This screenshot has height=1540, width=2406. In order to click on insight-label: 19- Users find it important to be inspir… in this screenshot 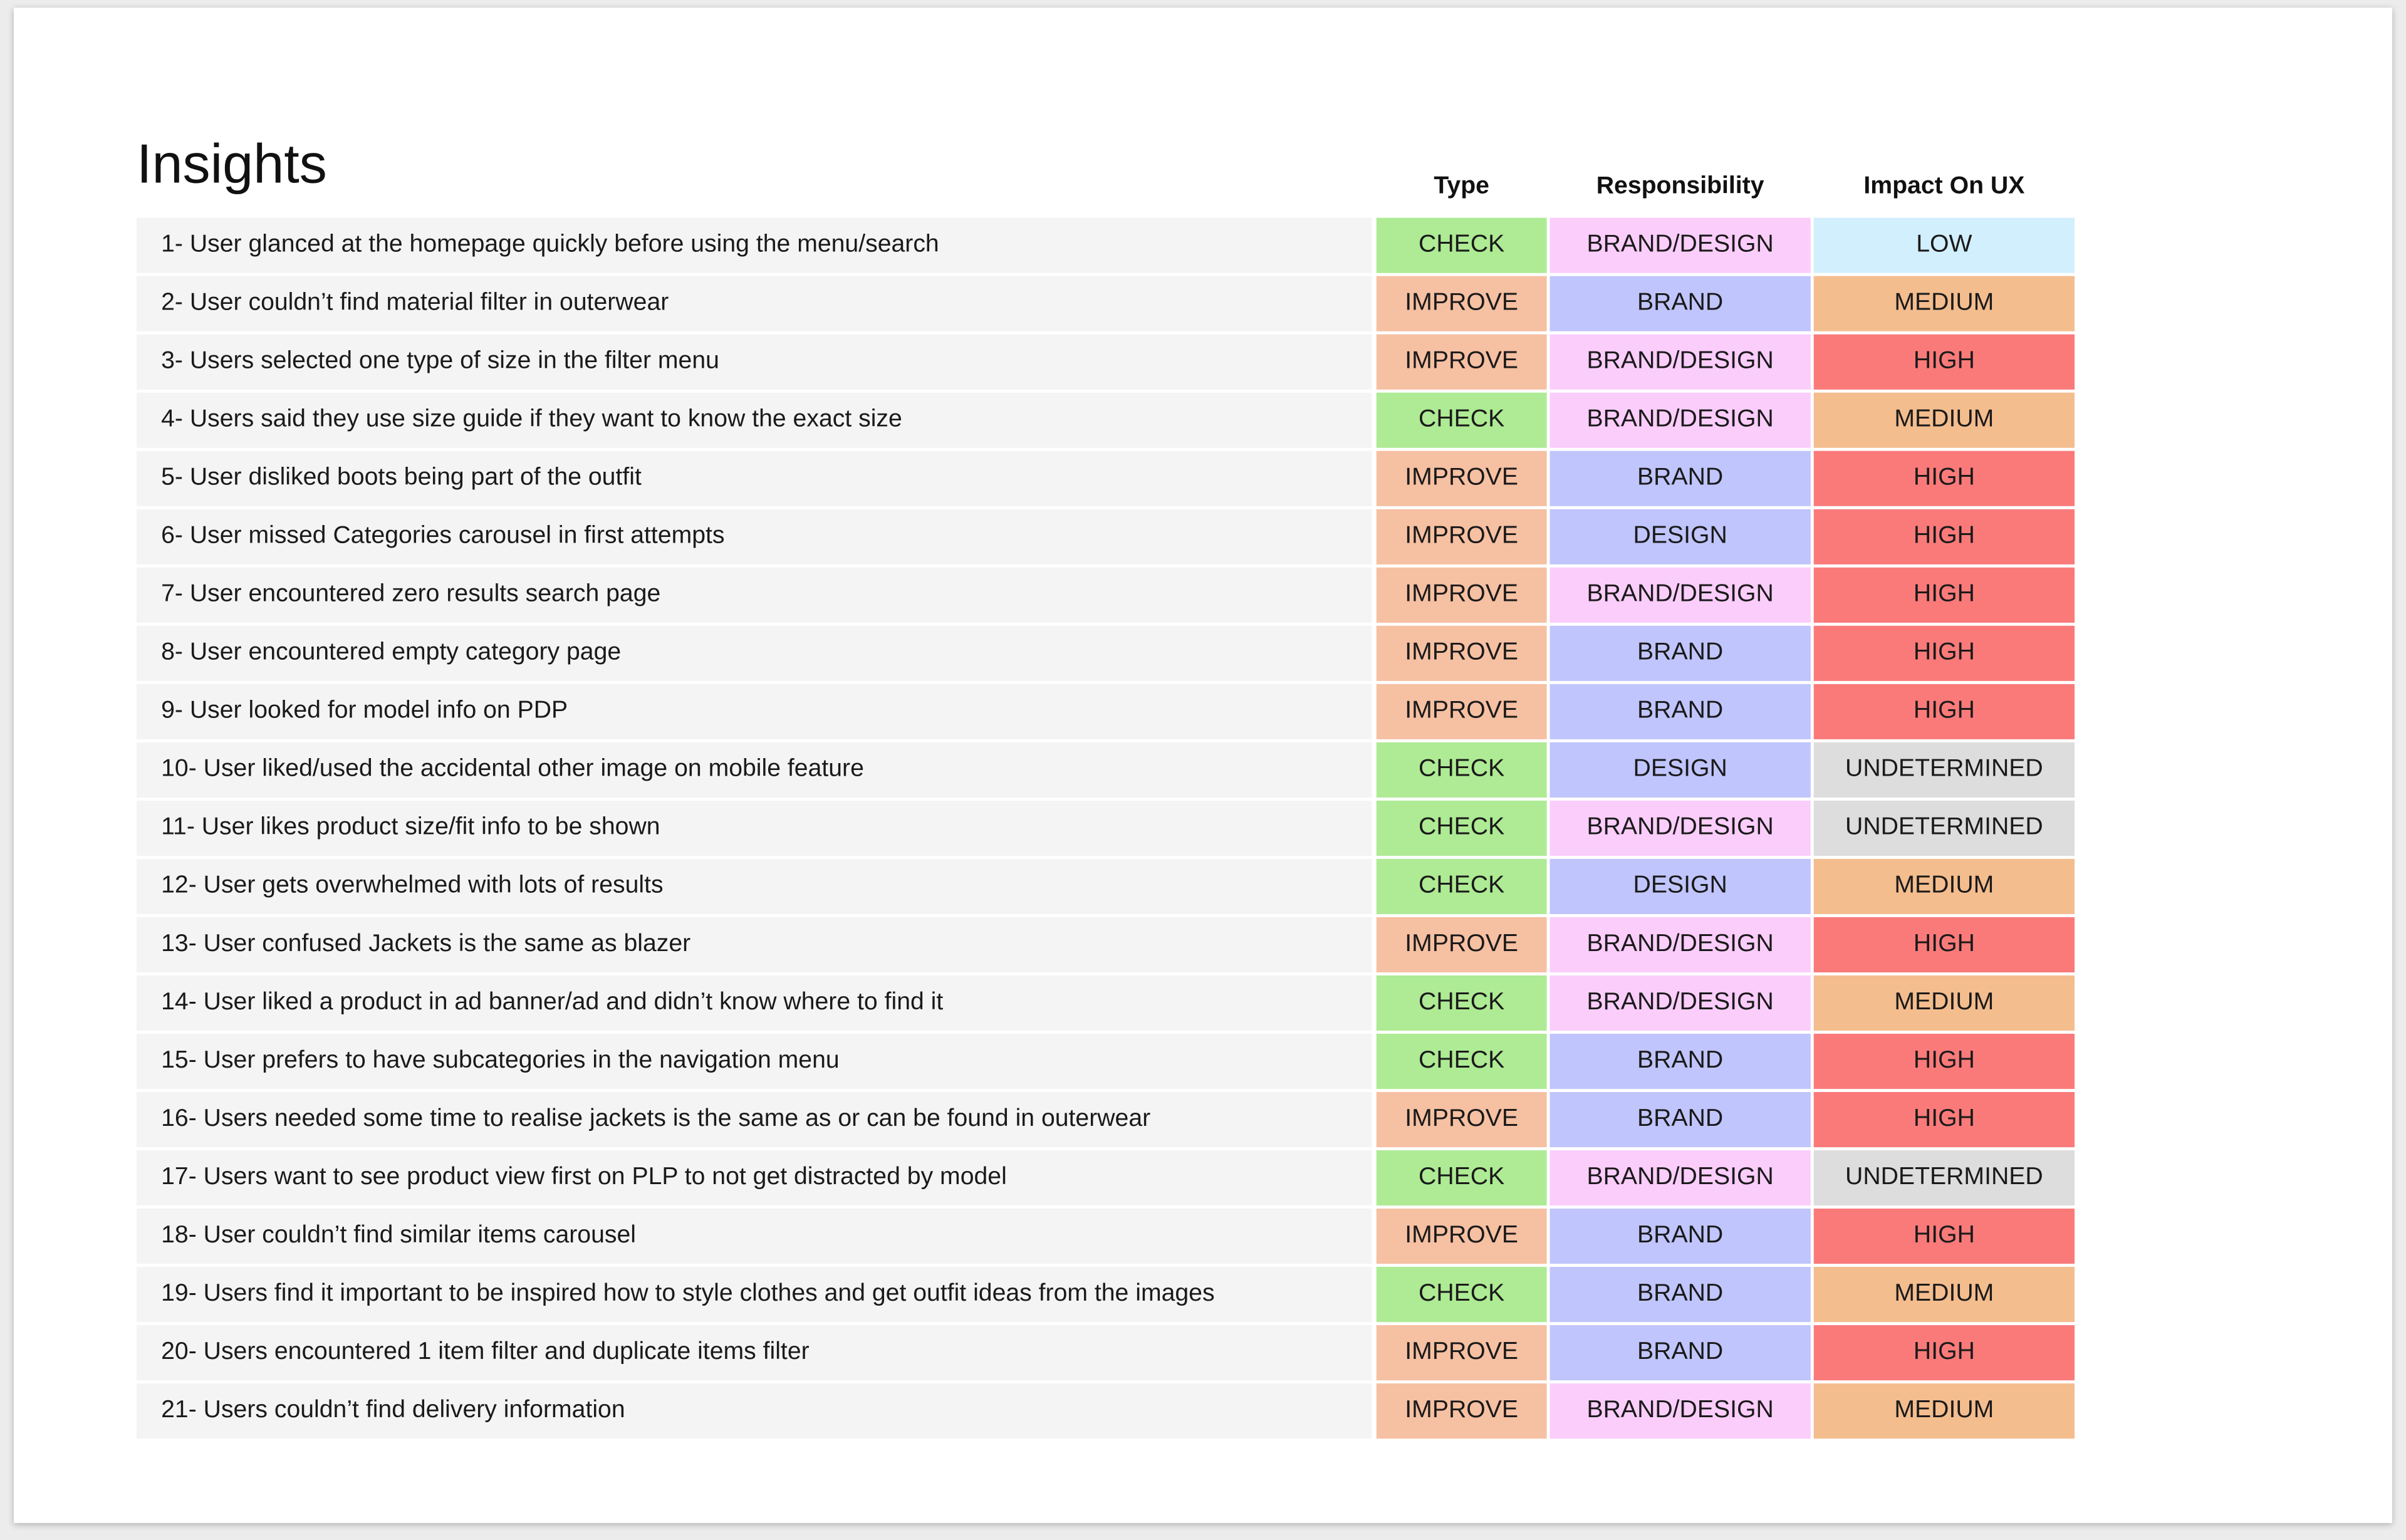, I will do `click(754, 1295)`.